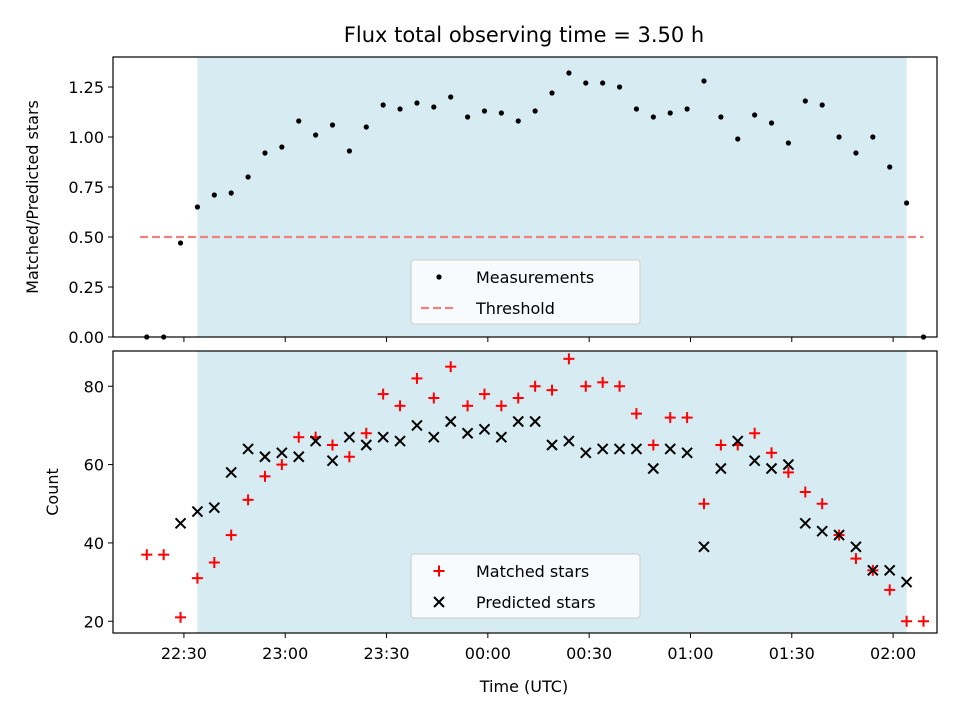 The width and height of the screenshot is (960, 724). What do you see at coordinates (535, 277) in the screenshot?
I see `legend-label: Measurements` at bounding box center [535, 277].